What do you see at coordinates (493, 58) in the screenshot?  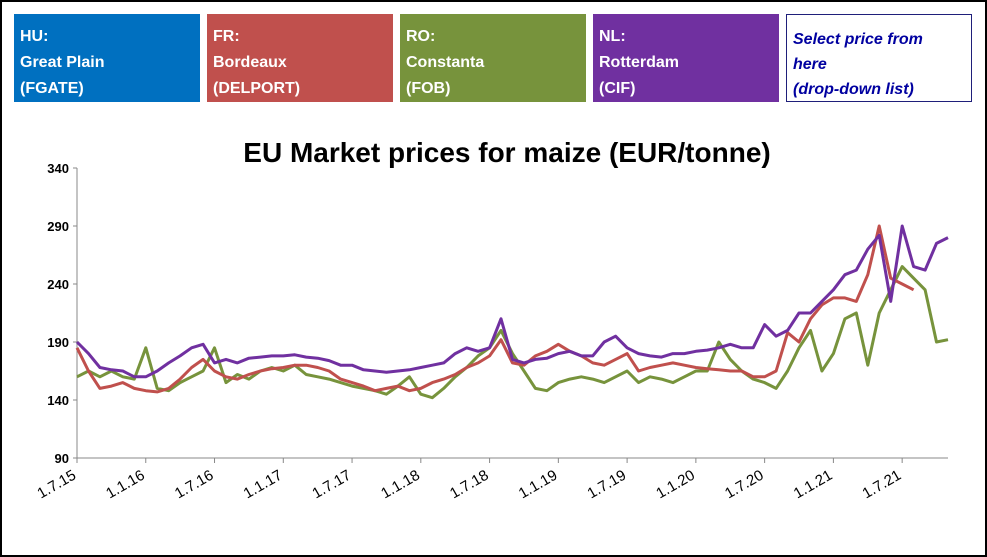 I see `price-button: RO: Constanta (FOB)` at bounding box center [493, 58].